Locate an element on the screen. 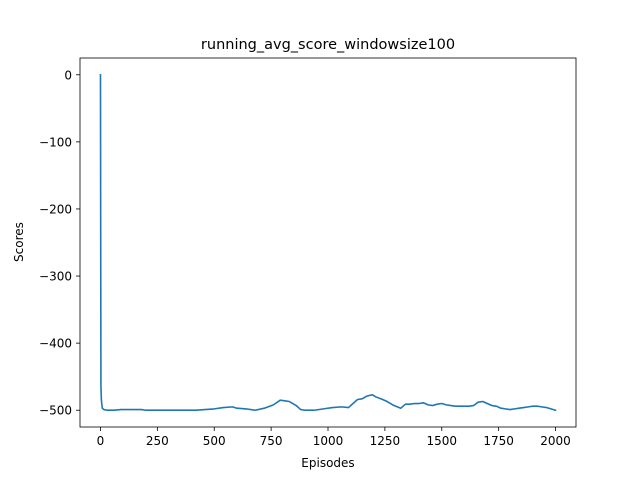 The height and width of the screenshot is (480, 640). x-axis-ticks: 0 250 500 750 1000 1250 1500 1750 2000 is located at coordinates (334, 437).